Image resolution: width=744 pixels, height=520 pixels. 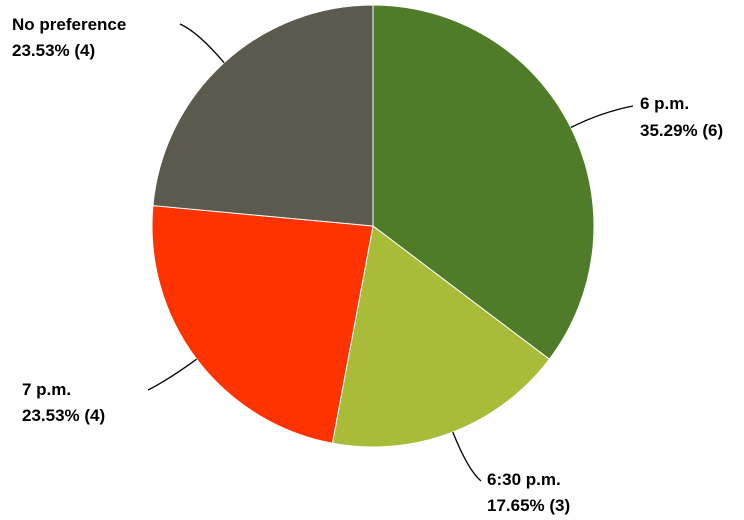 What do you see at coordinates (53, 50) in the screenshot?
I see `slice-label-no-preference-value: 23.53% (4)` at bounding box center [53, 50].